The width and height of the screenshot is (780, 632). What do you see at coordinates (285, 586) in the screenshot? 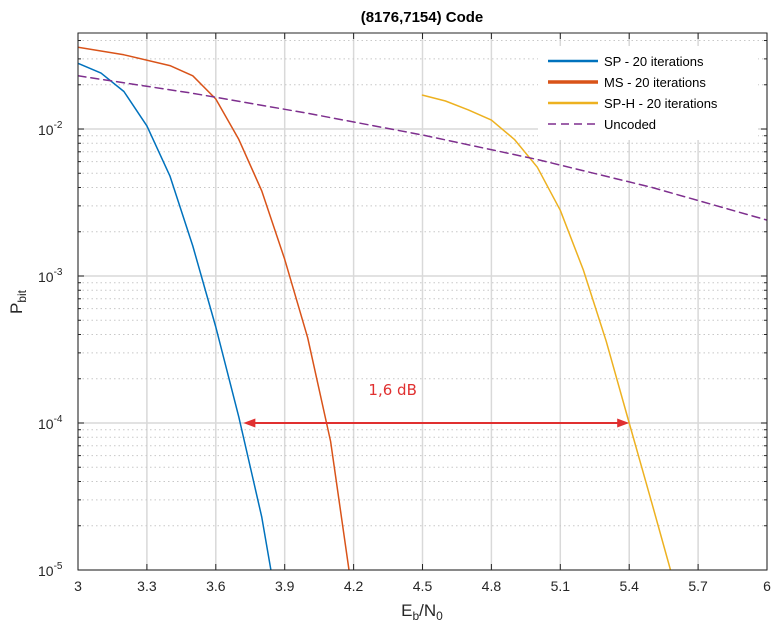
I see `x-tick-label: 3.9` at bounding box center [285, 586].